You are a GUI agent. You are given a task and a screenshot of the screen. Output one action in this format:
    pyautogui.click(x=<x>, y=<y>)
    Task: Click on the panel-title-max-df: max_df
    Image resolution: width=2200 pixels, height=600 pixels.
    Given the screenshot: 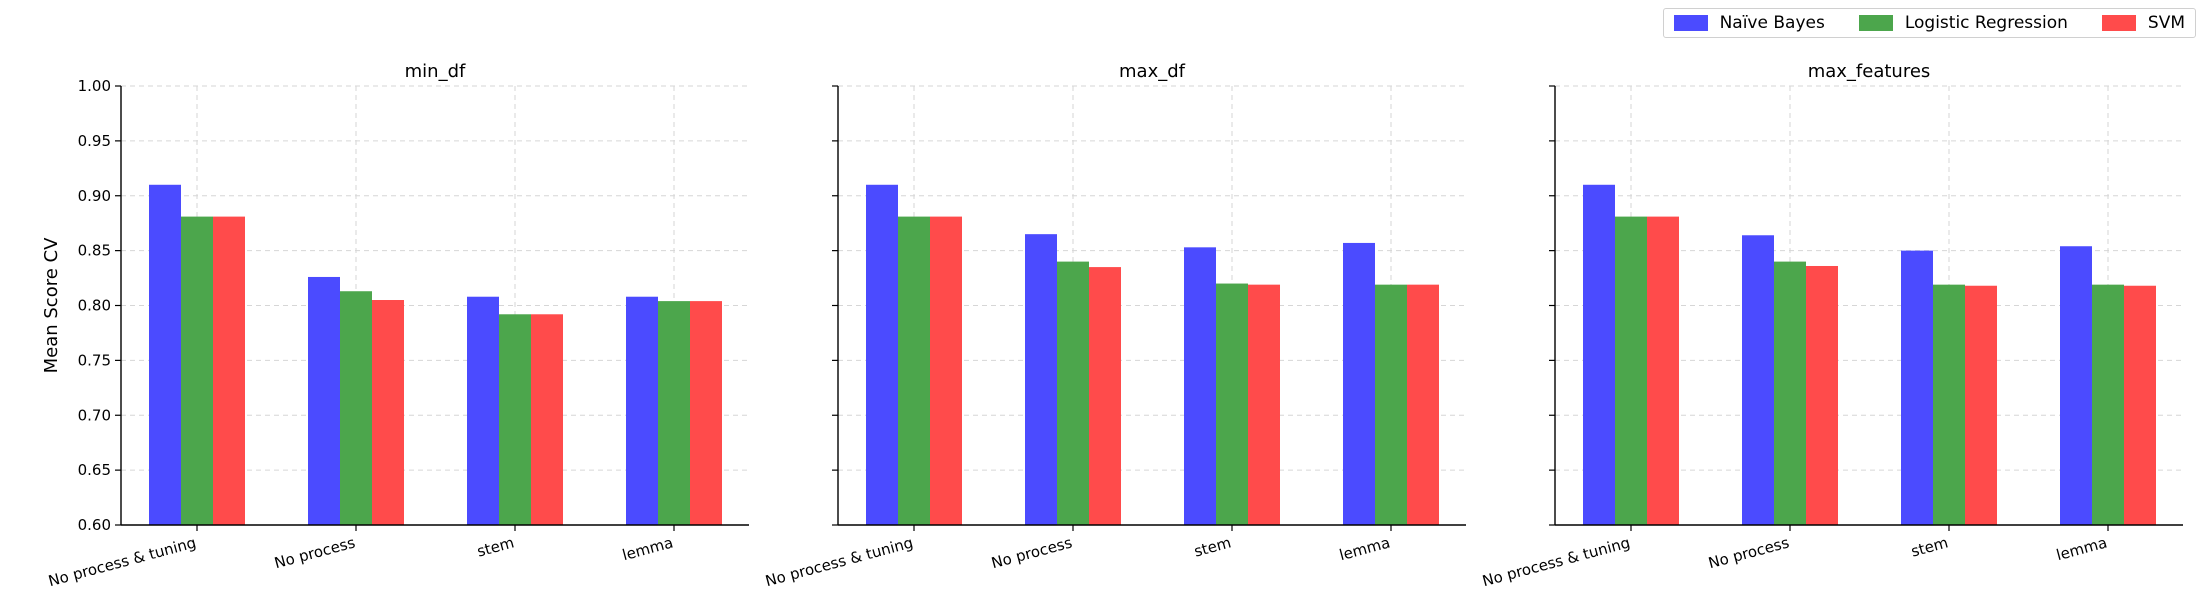 What is the action you would take?
    pyautogui.click(x=1152, y=71)
    